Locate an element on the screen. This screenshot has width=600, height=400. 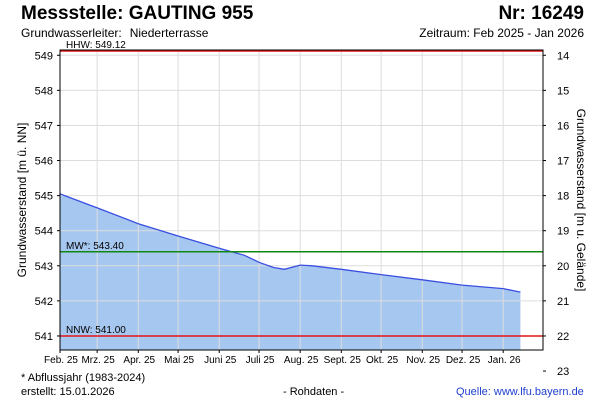
y-tick-label: 544 is located at coordinates (44, 232).